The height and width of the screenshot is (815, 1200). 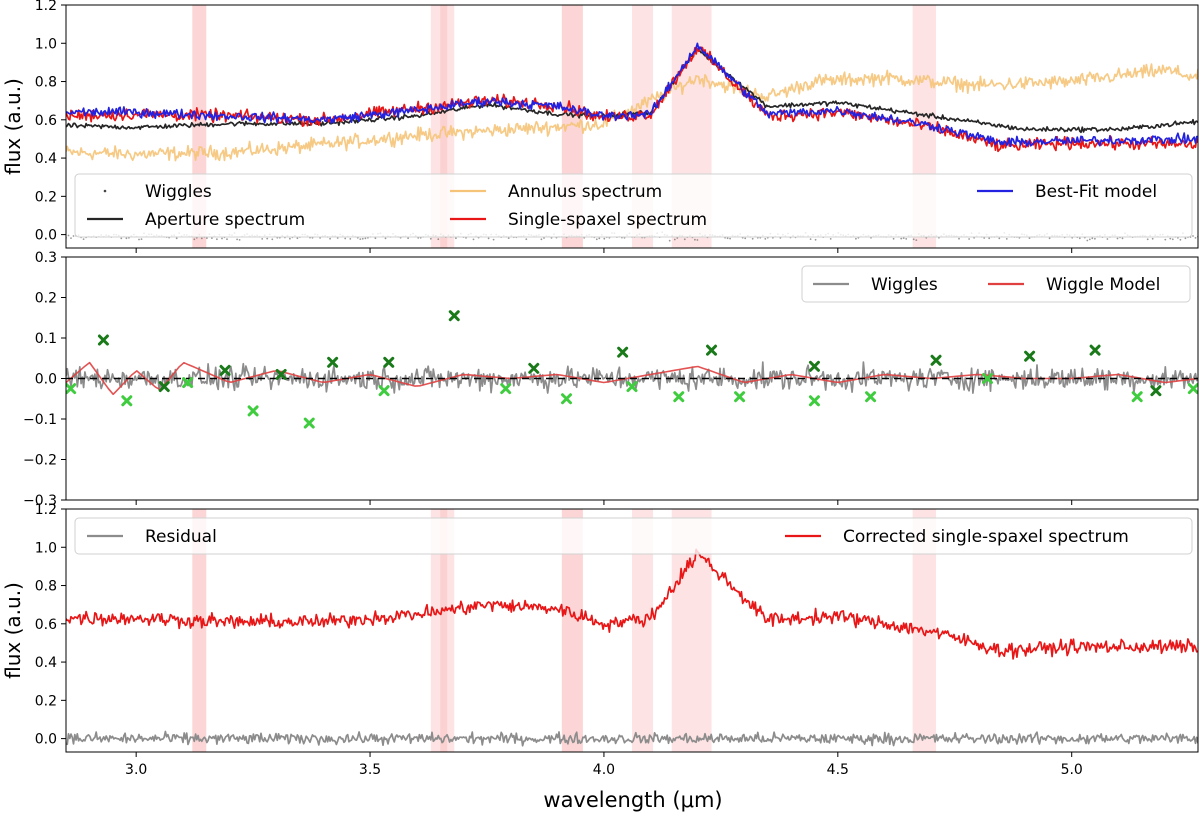 I want to click on y-tick-label-bottom: 1.0, so click(x=46, y=548).